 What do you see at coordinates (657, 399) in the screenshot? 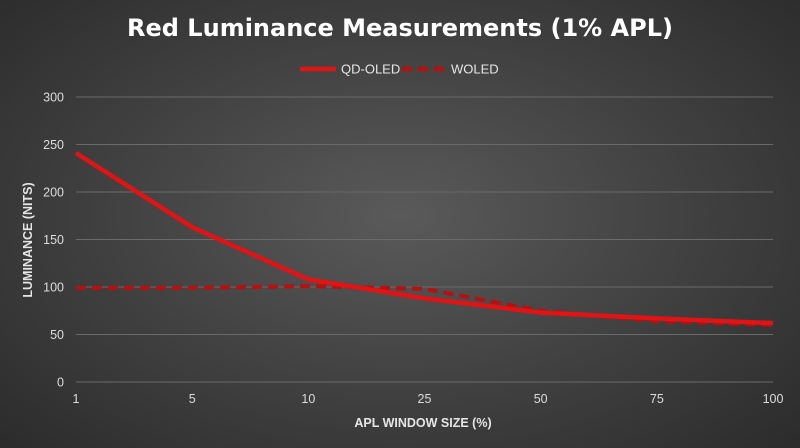
I see `x-tick-label: 75` at bounding box center [657, 399].